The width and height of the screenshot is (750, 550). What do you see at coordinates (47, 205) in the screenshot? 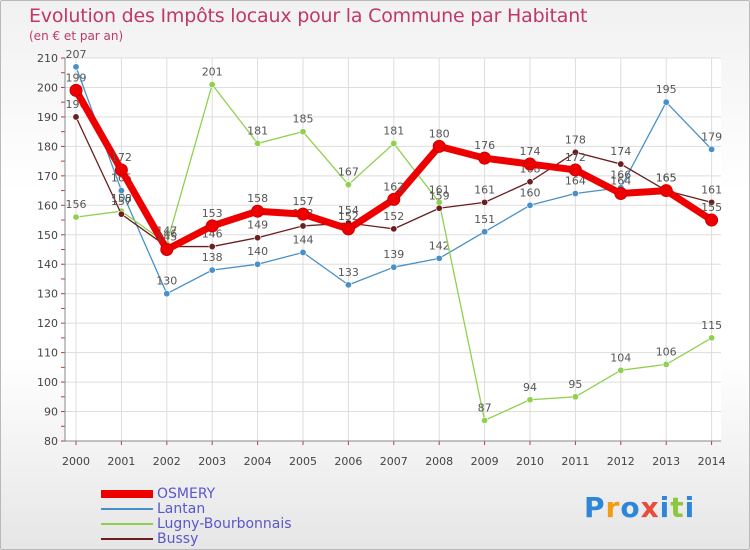
I see `y-tick-label: 160` at bounding box center [47, 205].